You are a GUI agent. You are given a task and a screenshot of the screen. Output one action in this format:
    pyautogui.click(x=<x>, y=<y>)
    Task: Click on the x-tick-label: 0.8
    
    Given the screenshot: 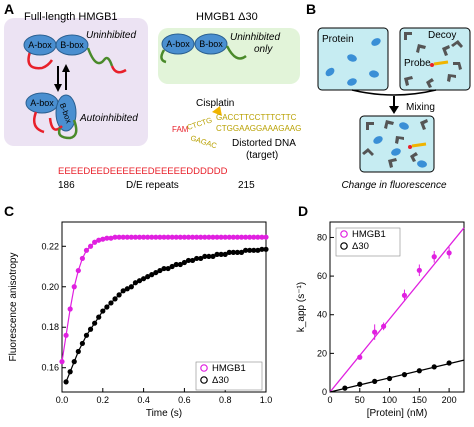 What is the action you would take?
    pyautogui.click(x=225, y=400)
    